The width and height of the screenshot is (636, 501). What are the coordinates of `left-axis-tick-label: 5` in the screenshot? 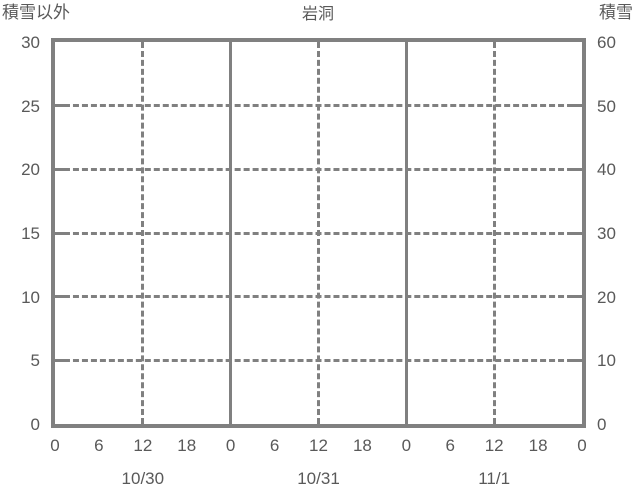 It's located at (35, 361).